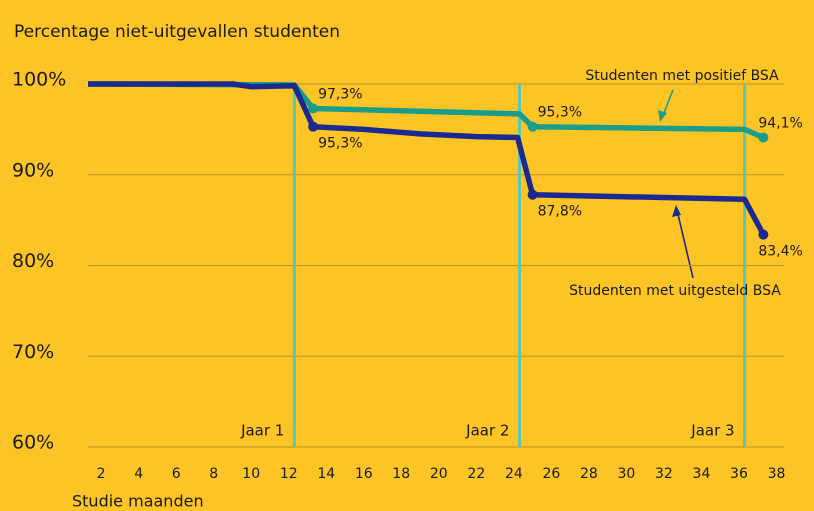 Image resolution: width=814 pixels, height=511 pixels. I want to click on x-tick-label: 36, so click(739, 474).